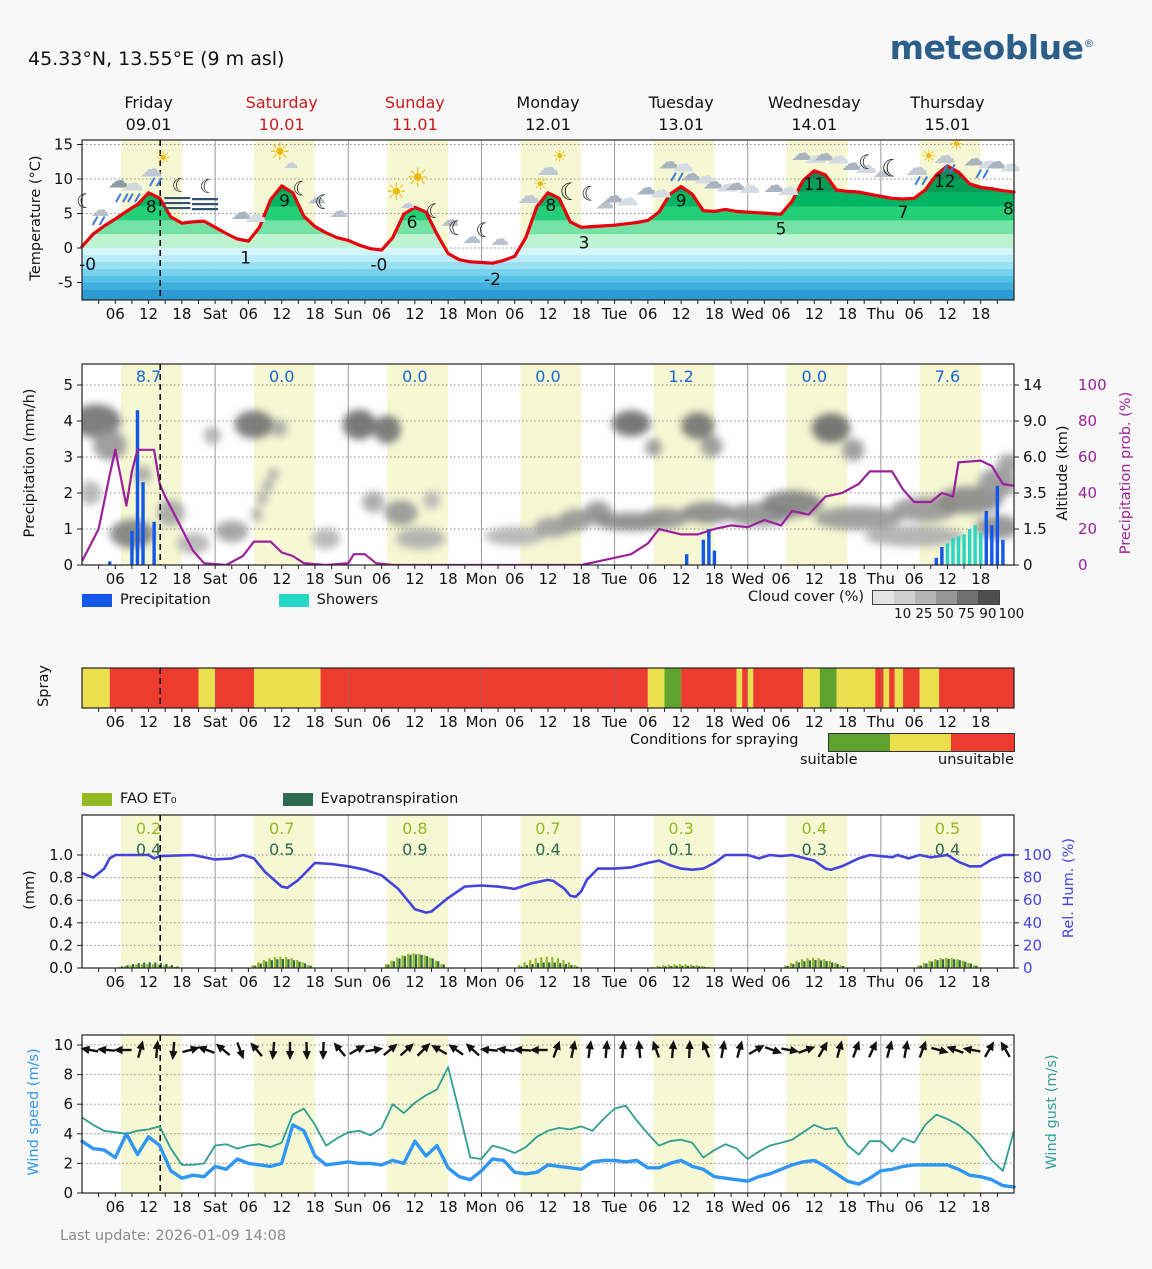  I want to click on cloud-cover-legend: Cloud cover (%) 10 25 50 75 90 100, so click(886, 605).